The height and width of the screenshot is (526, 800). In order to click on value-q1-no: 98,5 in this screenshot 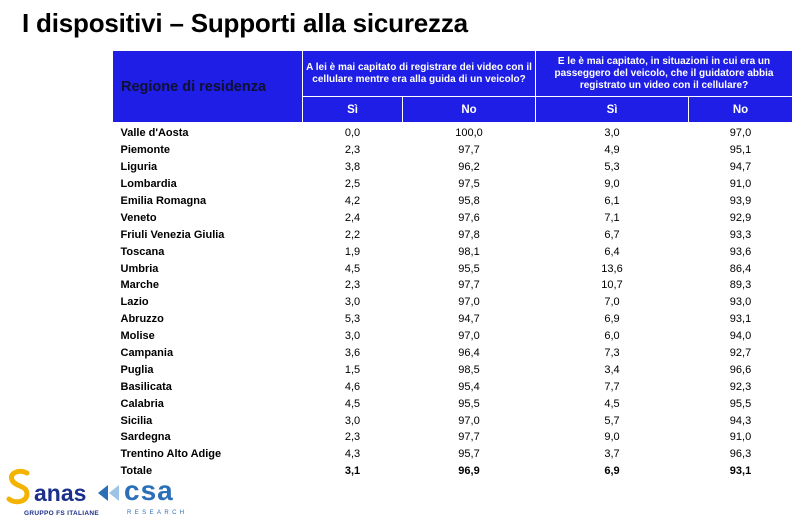, I will do `click(469, 369)`.